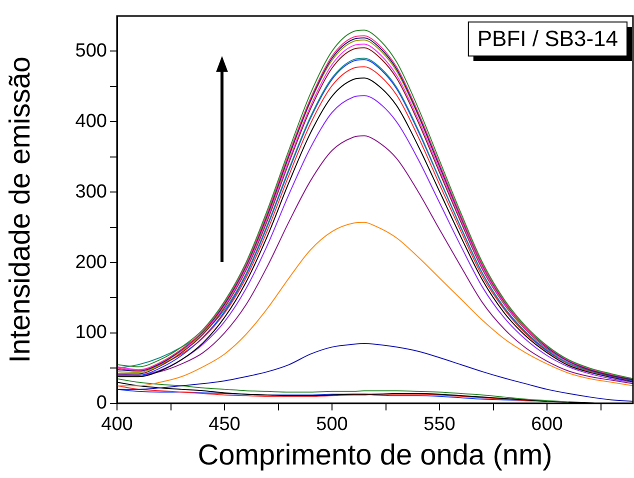 The height and width of the screenshot is (478, 634). Describe the element at coordinates (224, 425) in the screenshot. I see `x-tick-label: 450` at that location.